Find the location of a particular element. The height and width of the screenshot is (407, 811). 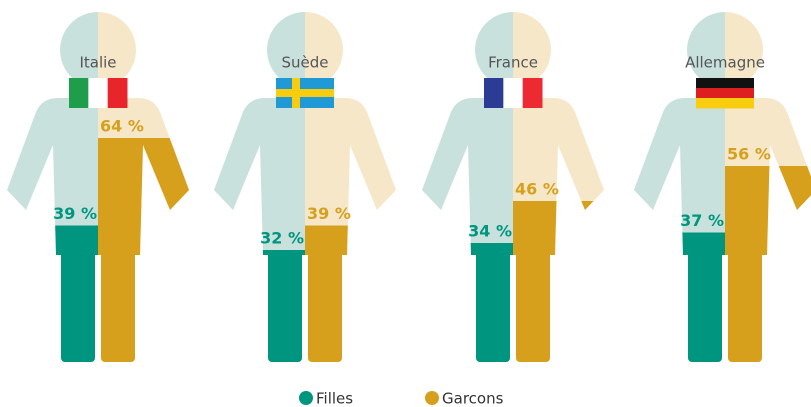

flag-cross is located at coordinates (305, 93).